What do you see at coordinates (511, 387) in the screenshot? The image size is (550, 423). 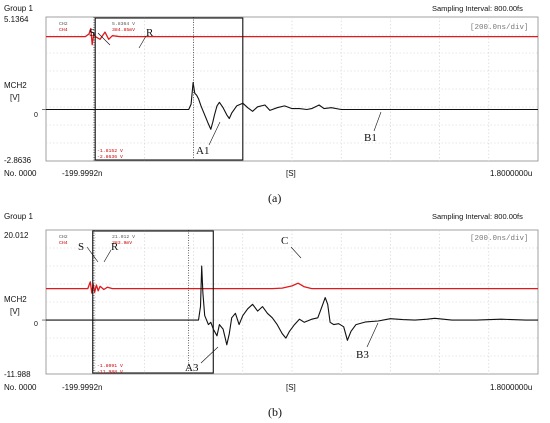 I see `panel-b-x-end: 1.8000000u` at bounding box center [511, 387].